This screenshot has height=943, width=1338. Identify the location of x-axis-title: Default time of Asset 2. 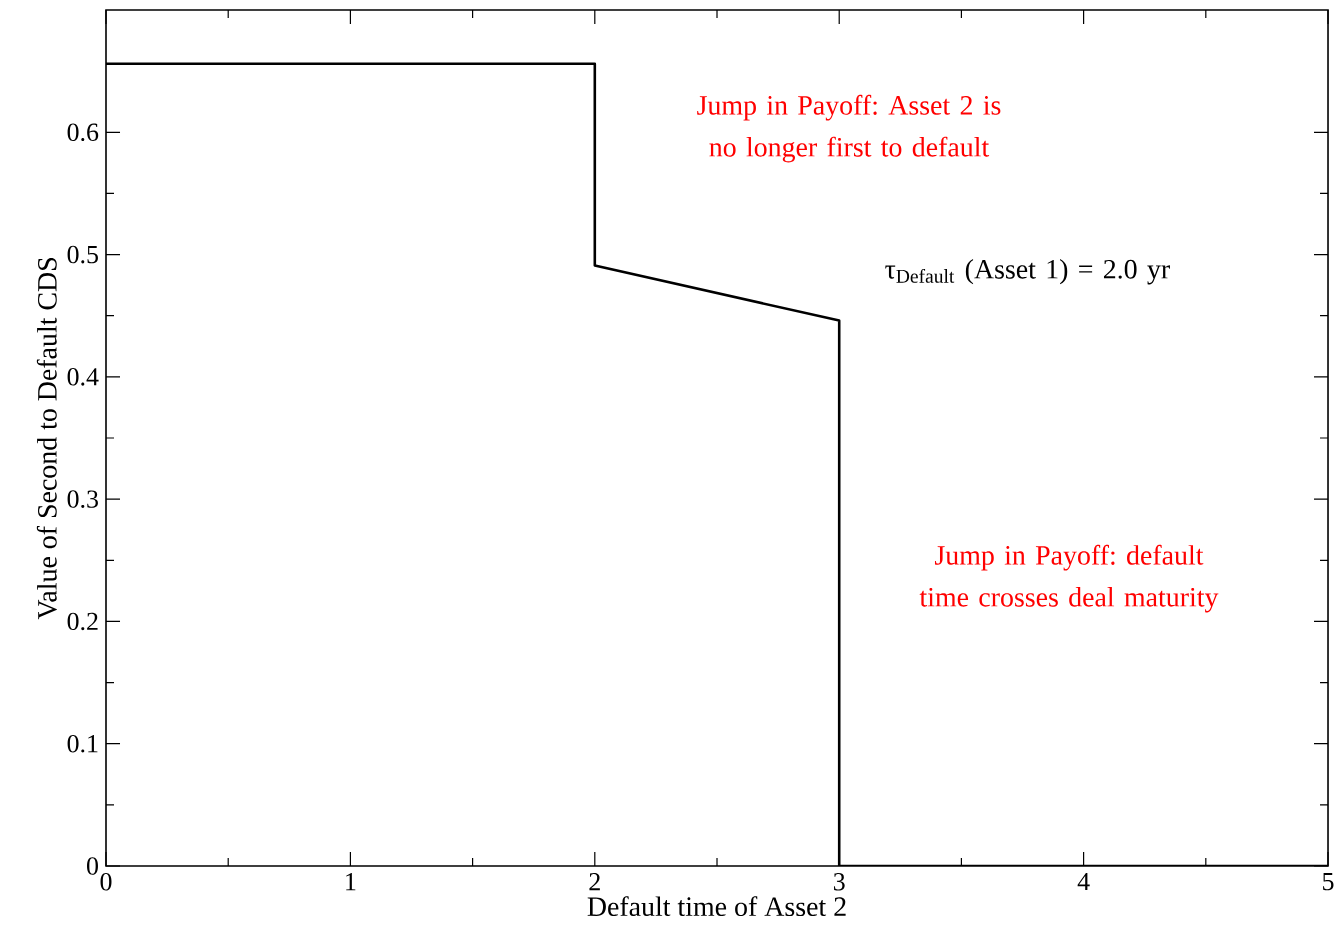
(716, 906).